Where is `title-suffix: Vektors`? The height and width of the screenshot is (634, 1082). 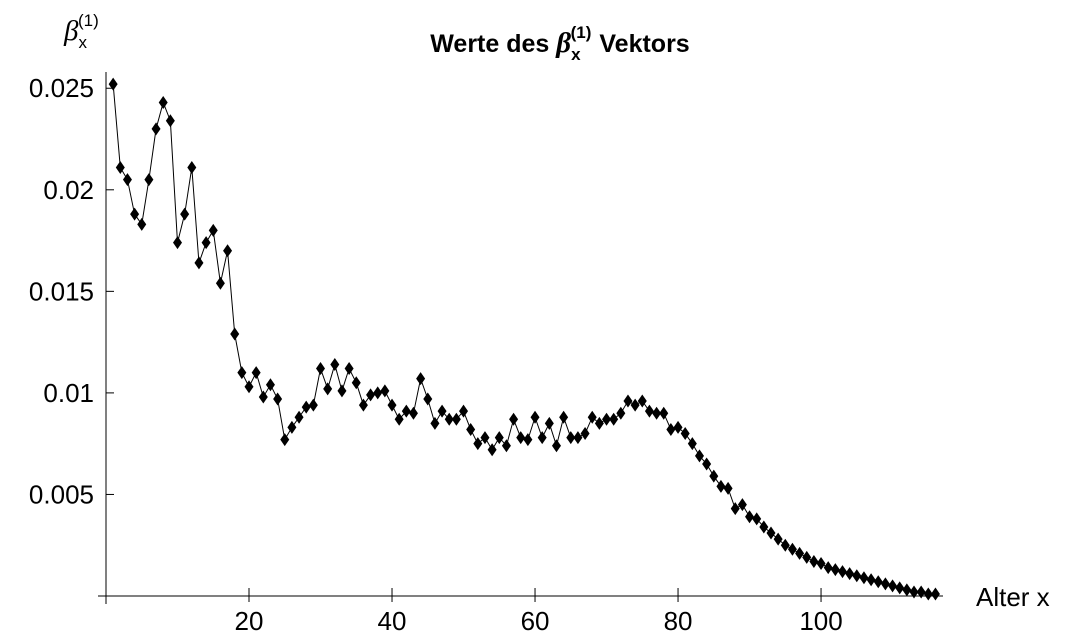
title-suffix: Vektors is located at coordinates (644, 44).